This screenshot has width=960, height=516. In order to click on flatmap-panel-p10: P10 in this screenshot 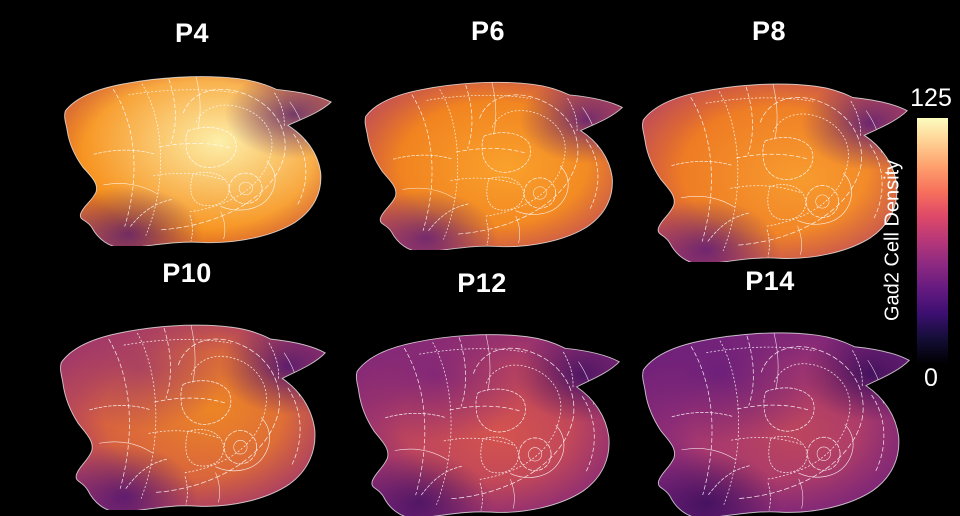, I will do `click(187, 384)`.